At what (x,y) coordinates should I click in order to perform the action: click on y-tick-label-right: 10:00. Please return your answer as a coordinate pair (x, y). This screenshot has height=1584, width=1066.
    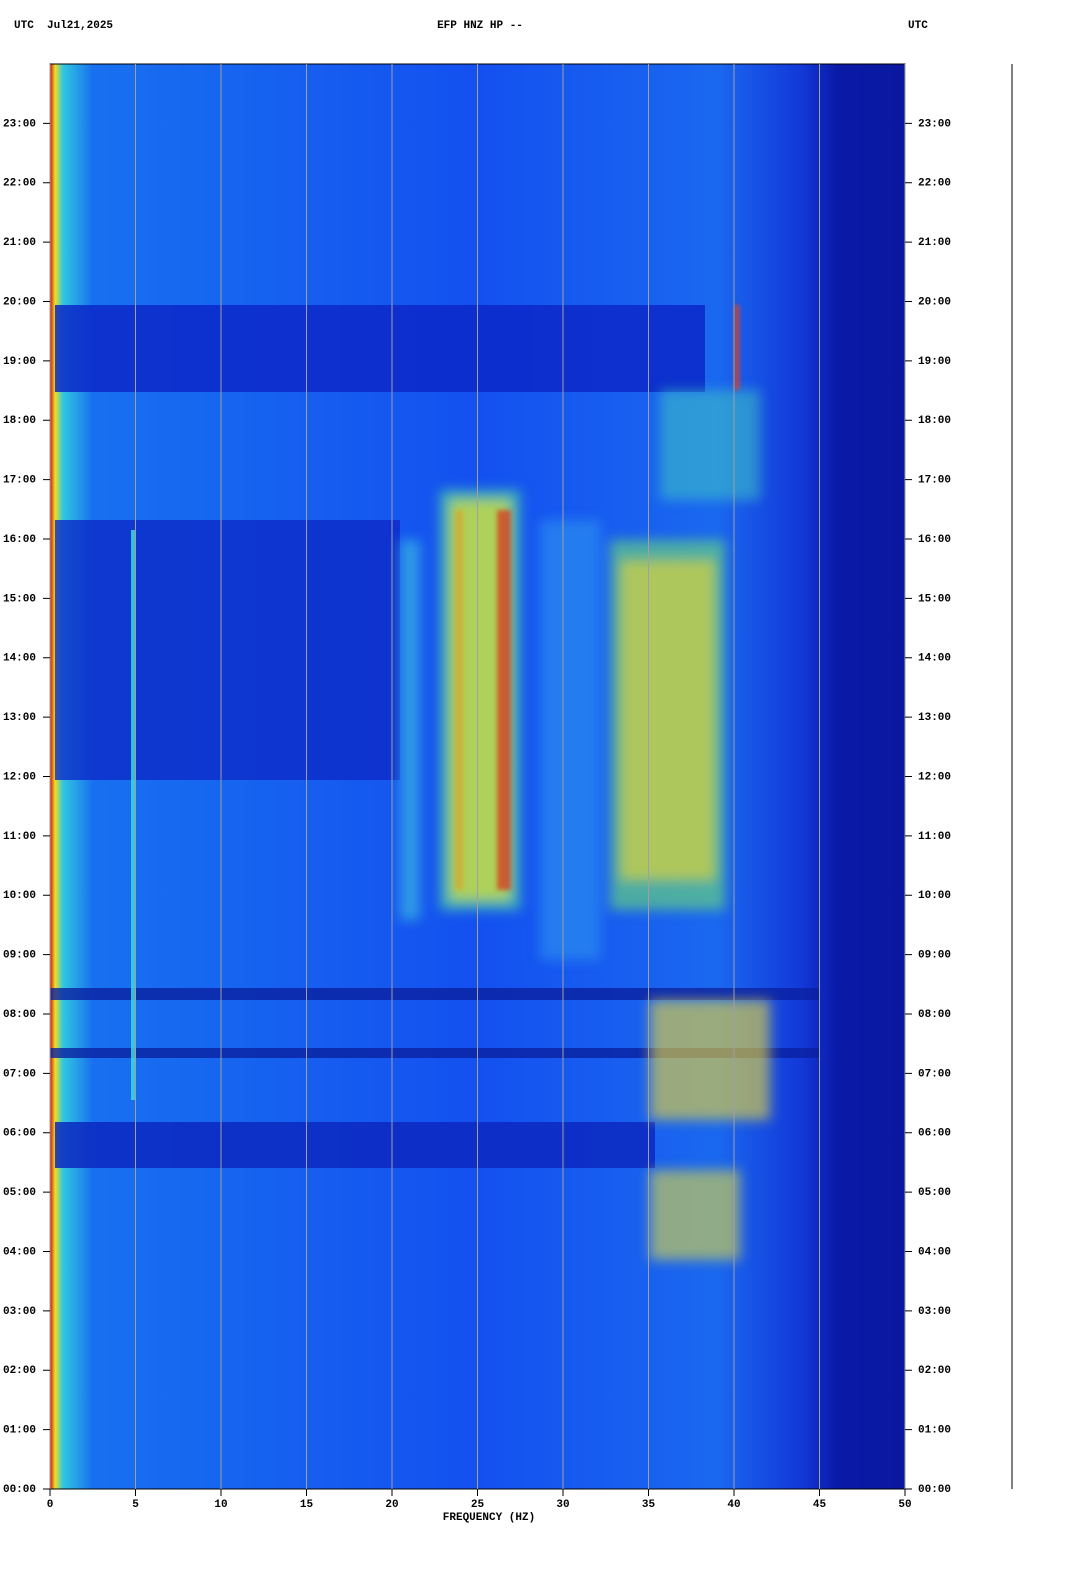
    Looking at the image, I should click on (934, 896).